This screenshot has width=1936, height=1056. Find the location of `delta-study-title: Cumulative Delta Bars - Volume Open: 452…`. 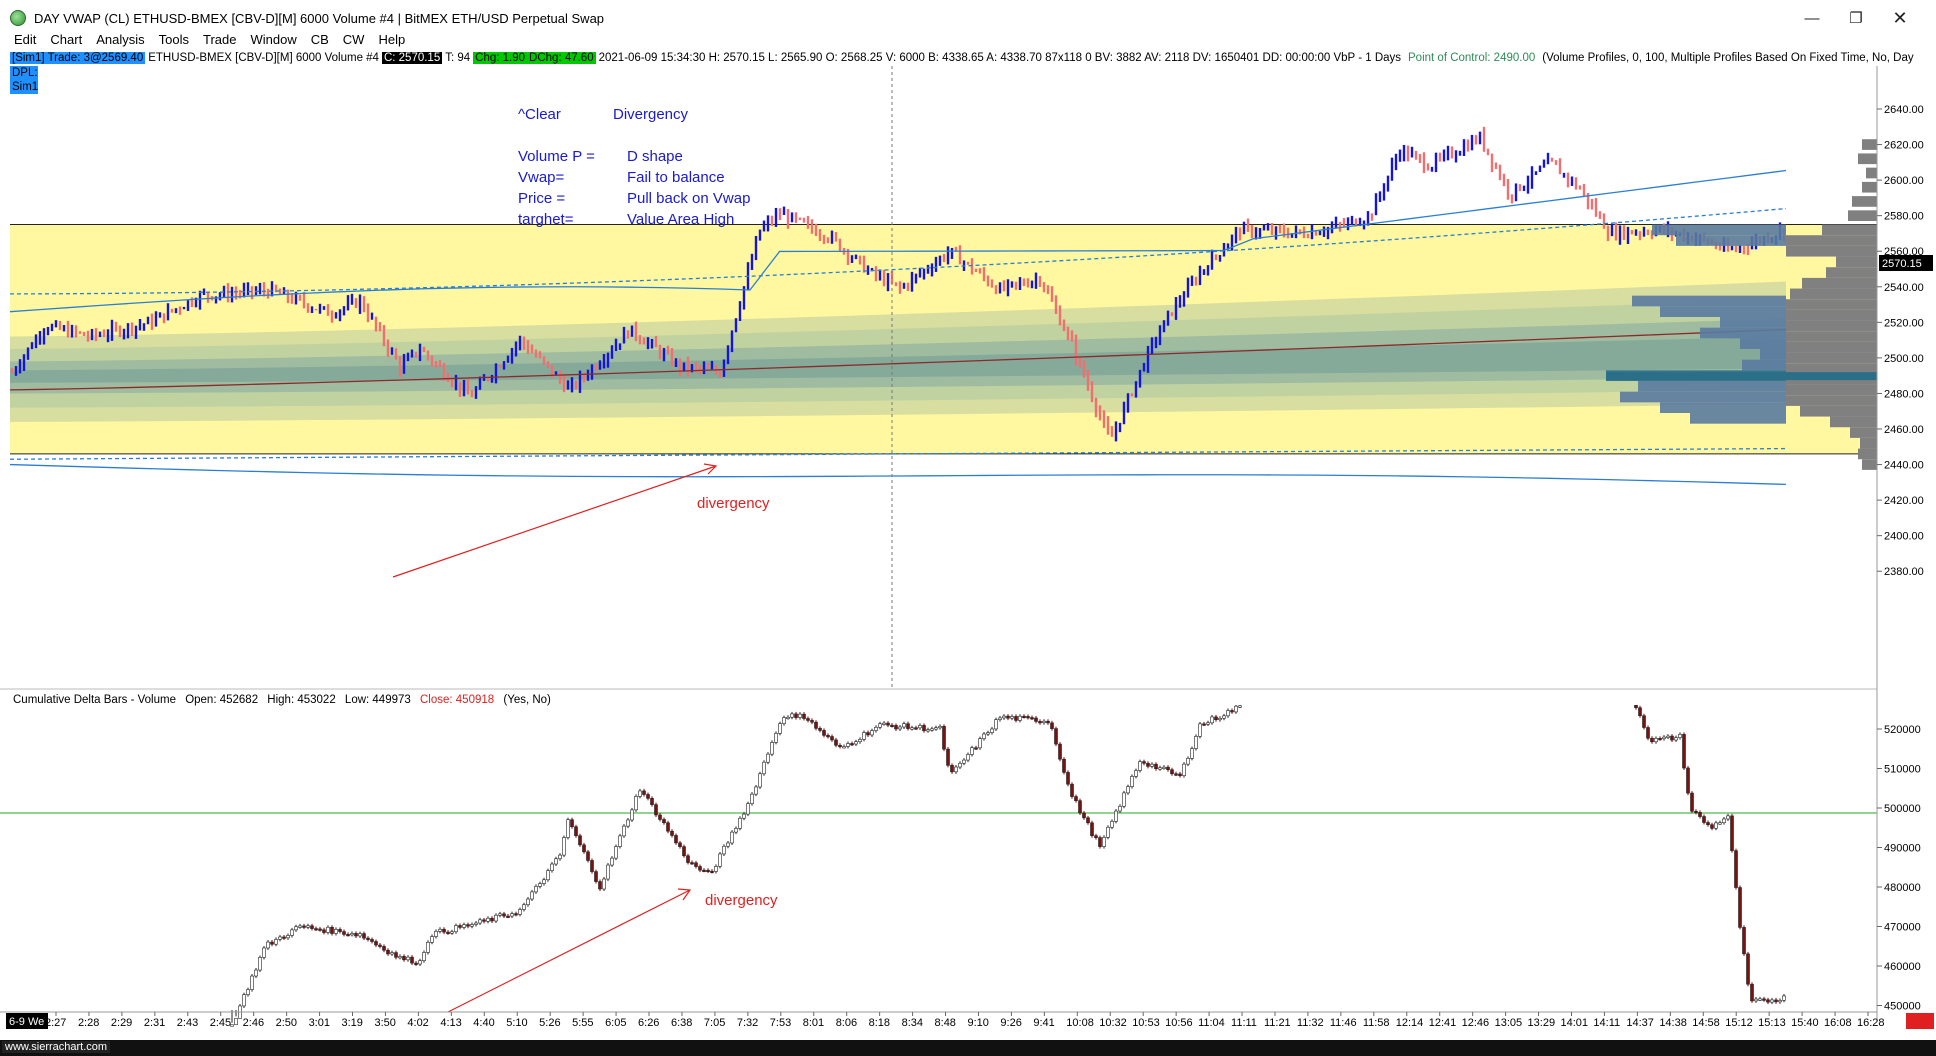

delta-study-title: Cumulative Delta Bars - Volume Open: 452… is located at coordinates (282, 700).